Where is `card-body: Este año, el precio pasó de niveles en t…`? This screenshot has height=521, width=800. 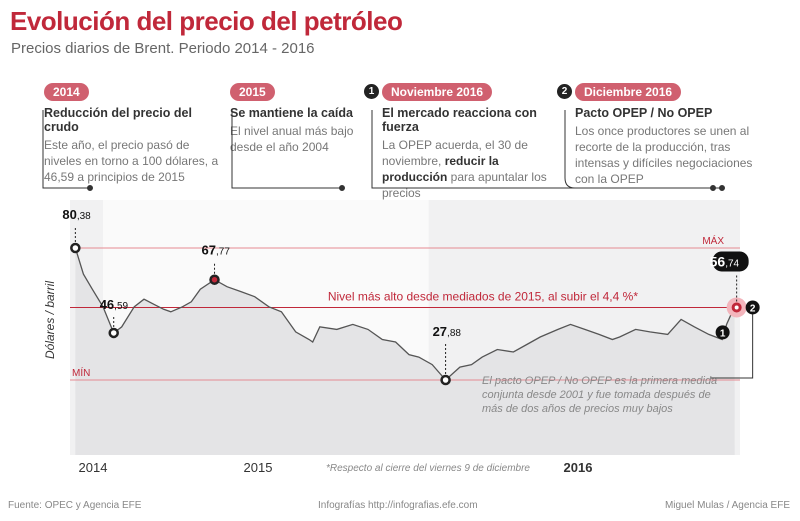
card-body: Este año, el precio pasó de niveles en t… is located at coordinates (131, 161).